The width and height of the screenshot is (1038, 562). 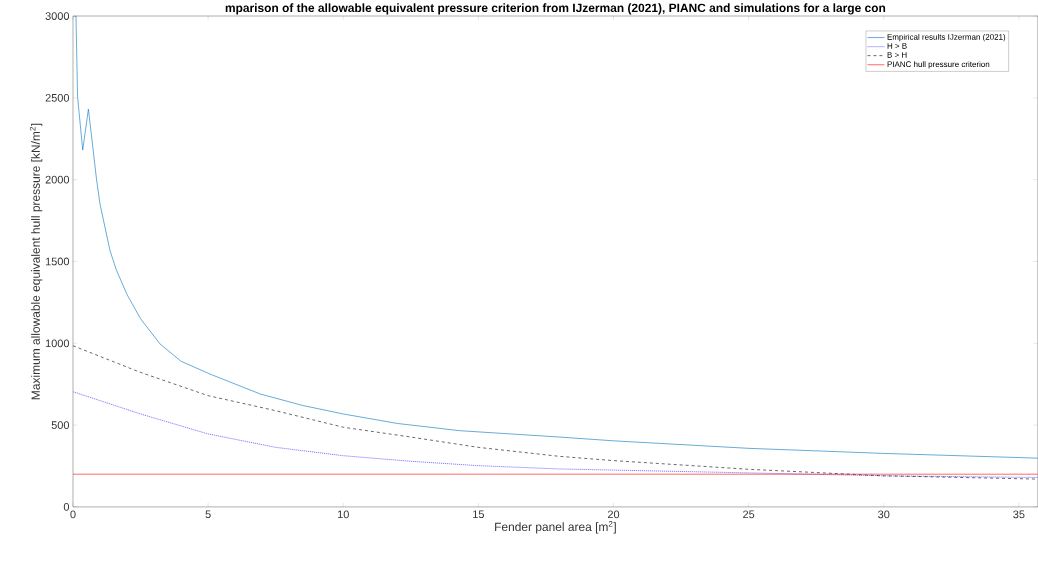 What do you see at coordinates (1019, 514) in the screenshot?
I see `x-tick-label: 35` at bounding box center [1019, 514].